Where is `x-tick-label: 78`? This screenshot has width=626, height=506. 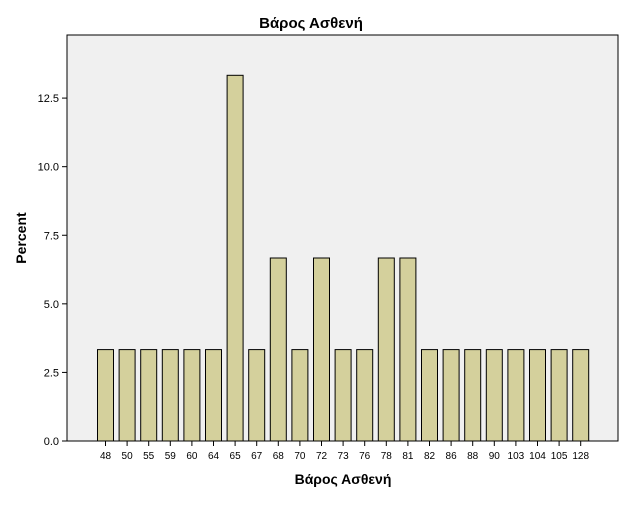
x-tick-label: 78 is located at coordinates (387, 456).